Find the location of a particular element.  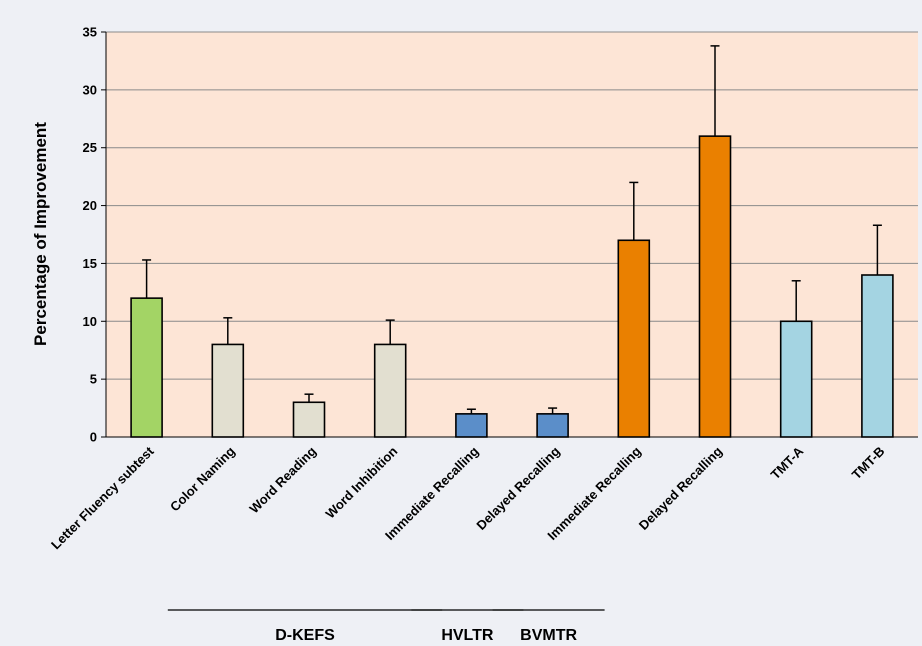

y-tick-label: 25 is located at coordinates (90, 147).